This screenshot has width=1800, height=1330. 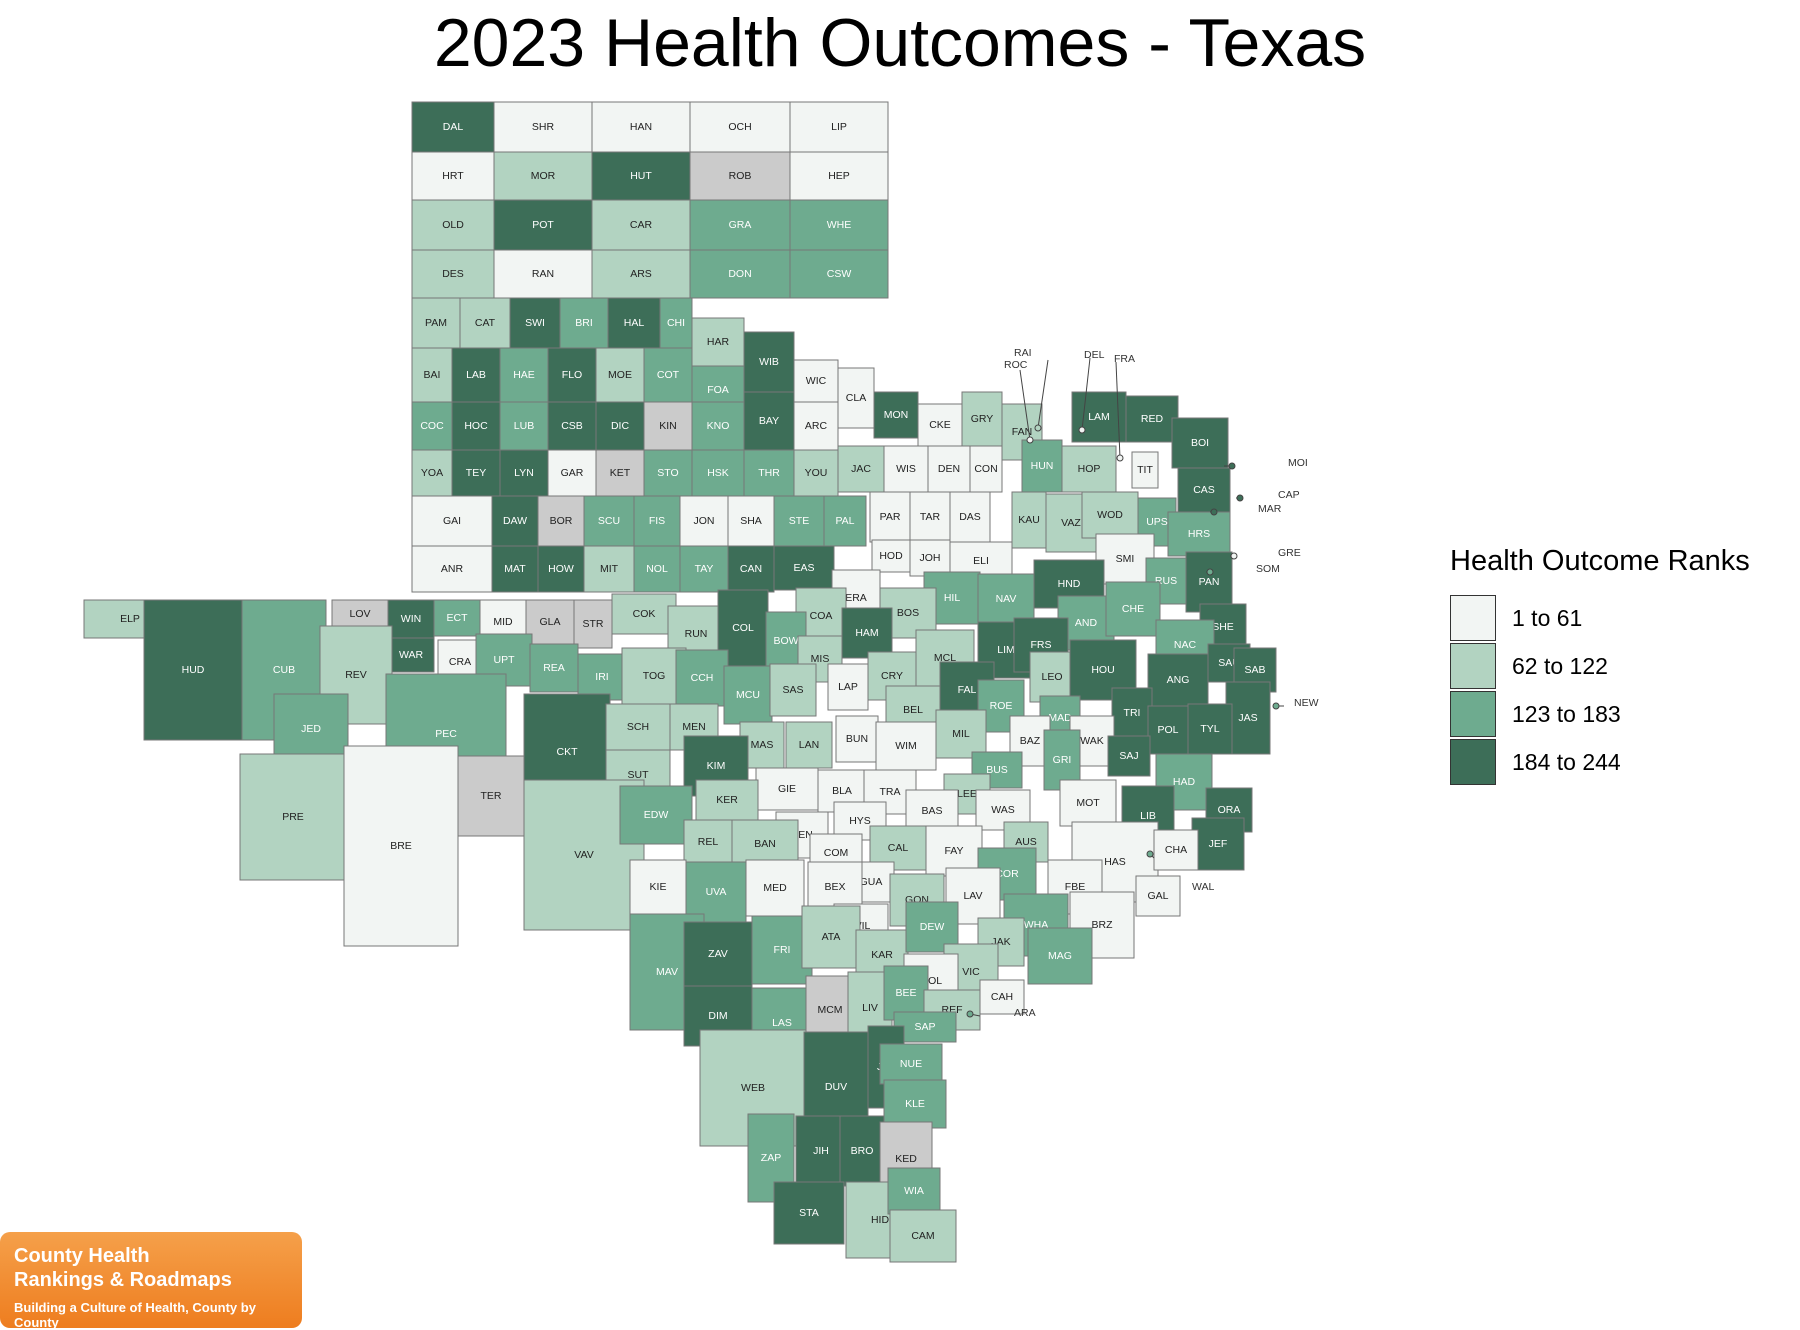 I want to click on county-pal, so click(x=845, y=521).